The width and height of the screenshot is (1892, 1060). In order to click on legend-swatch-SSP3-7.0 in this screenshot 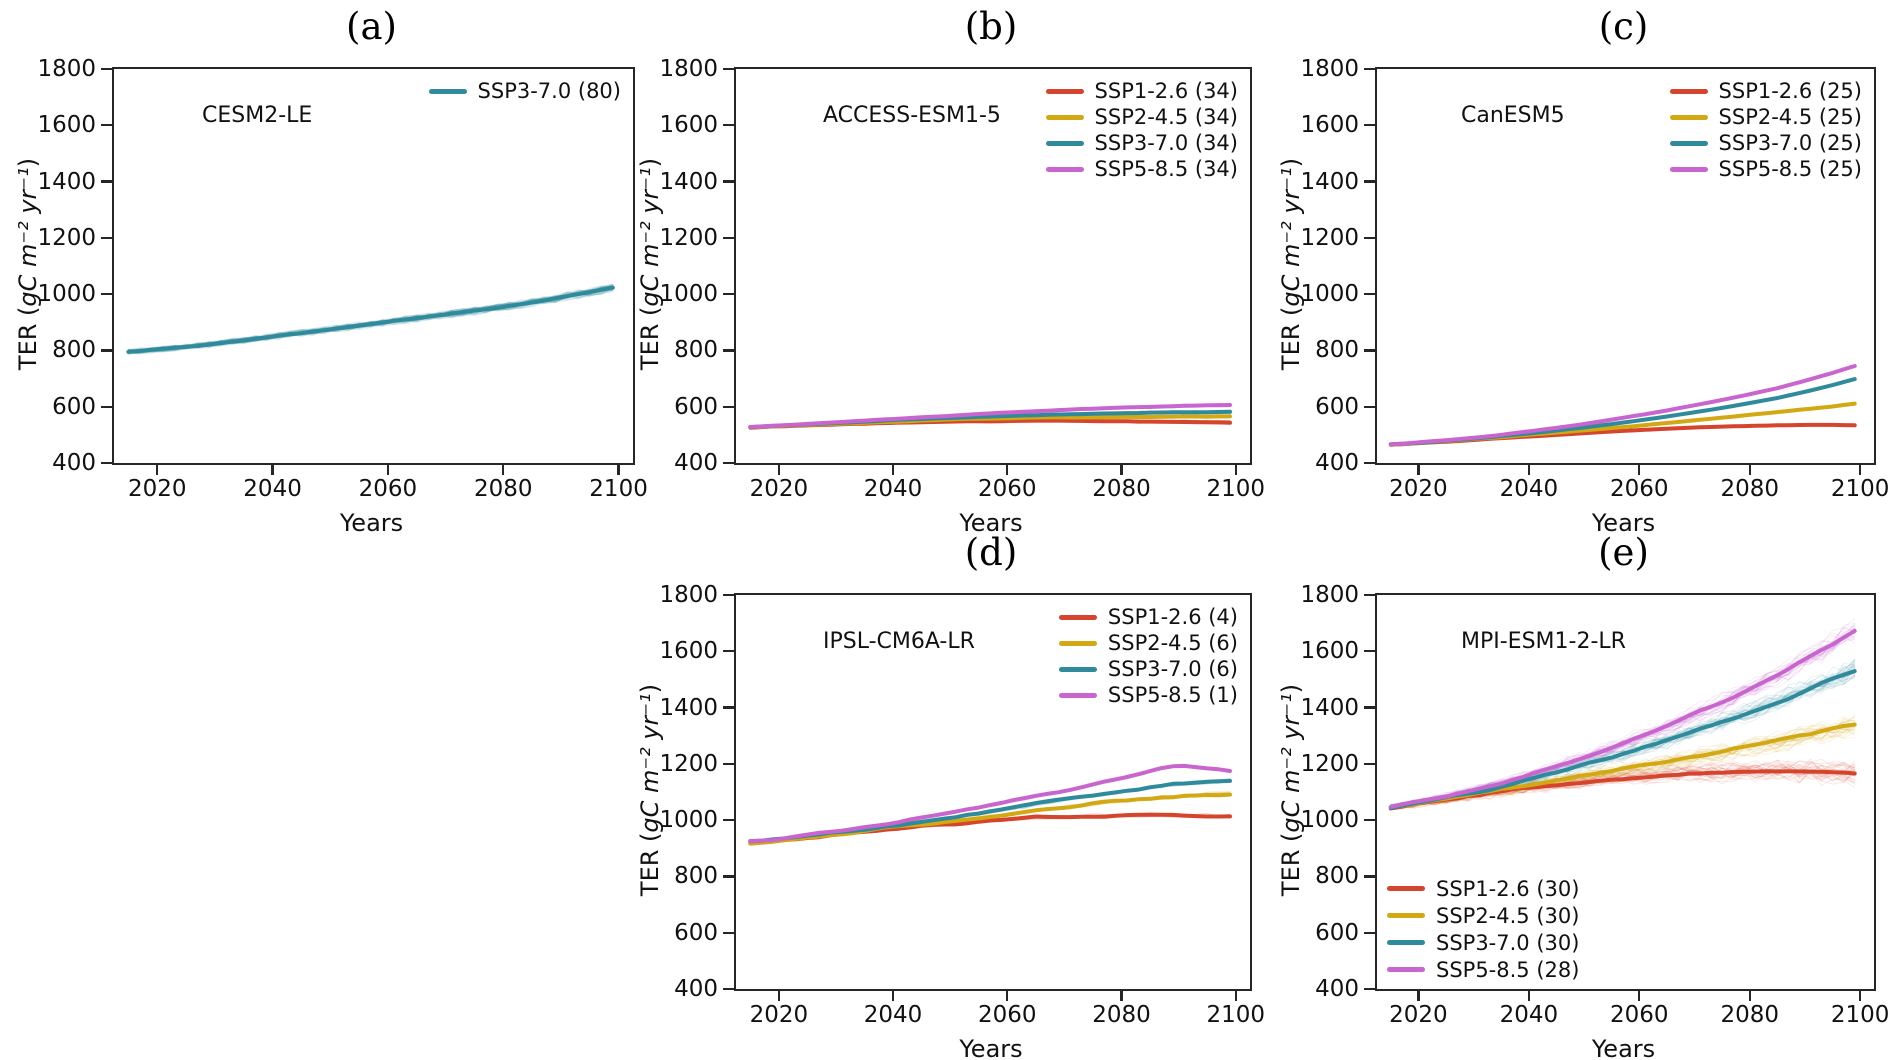, I will do `click(1077, 669)`.